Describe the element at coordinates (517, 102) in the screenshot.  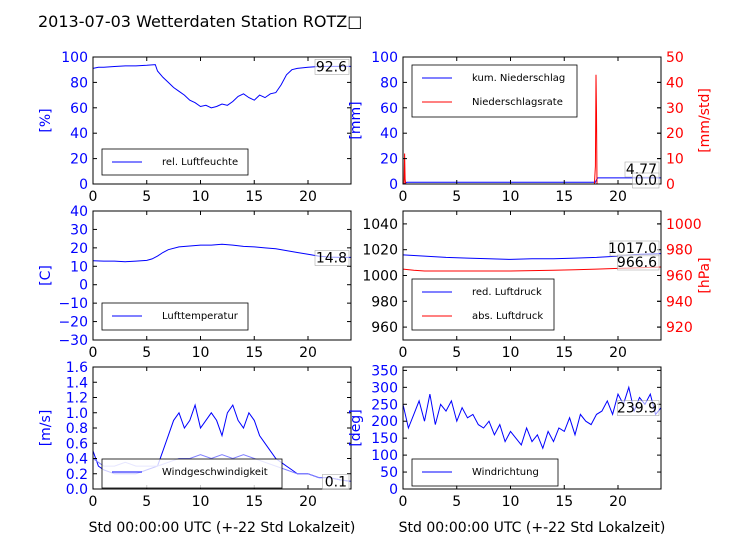
I see `legend-label: Niederschlagsrate` at that location.